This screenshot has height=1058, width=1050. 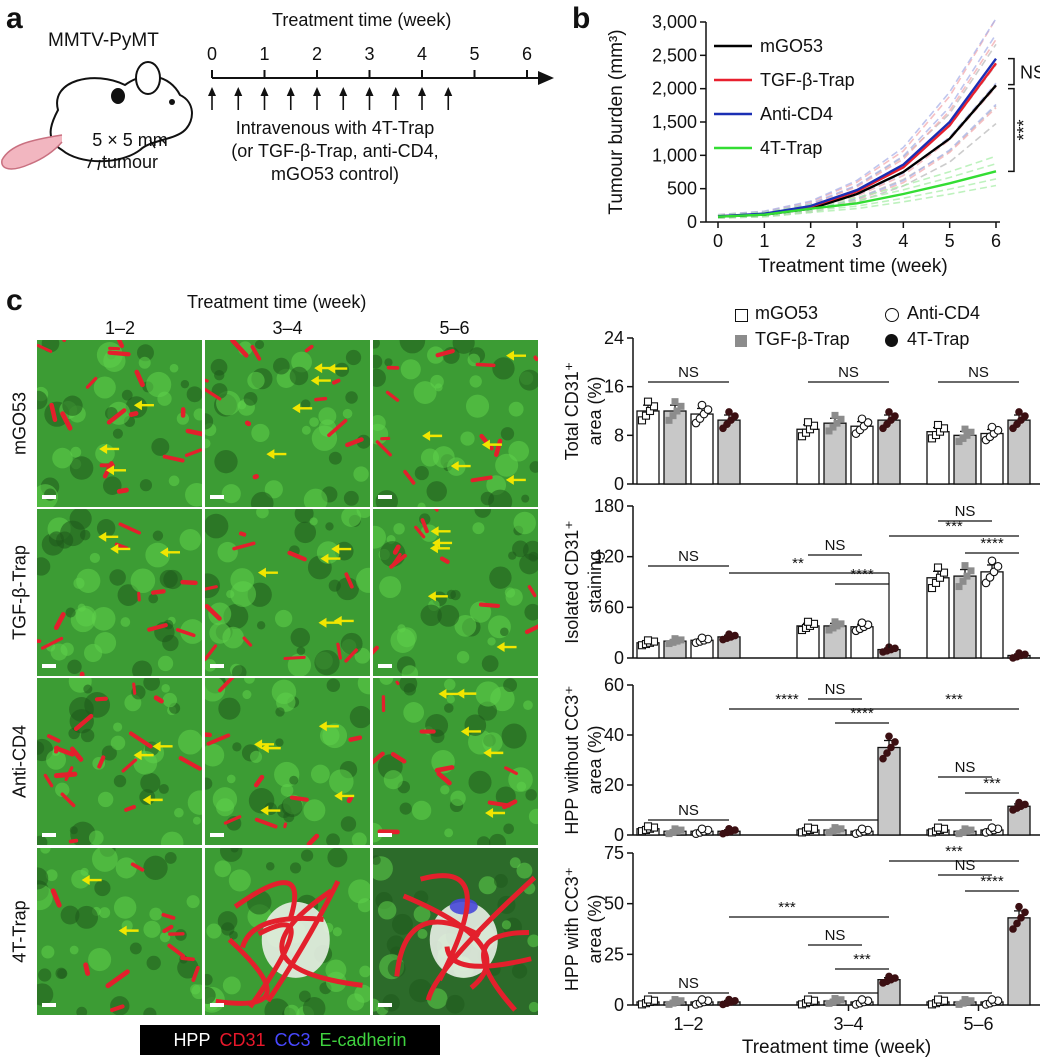 I want to click on panel-b-letter: b, so click(x=581, y=18).